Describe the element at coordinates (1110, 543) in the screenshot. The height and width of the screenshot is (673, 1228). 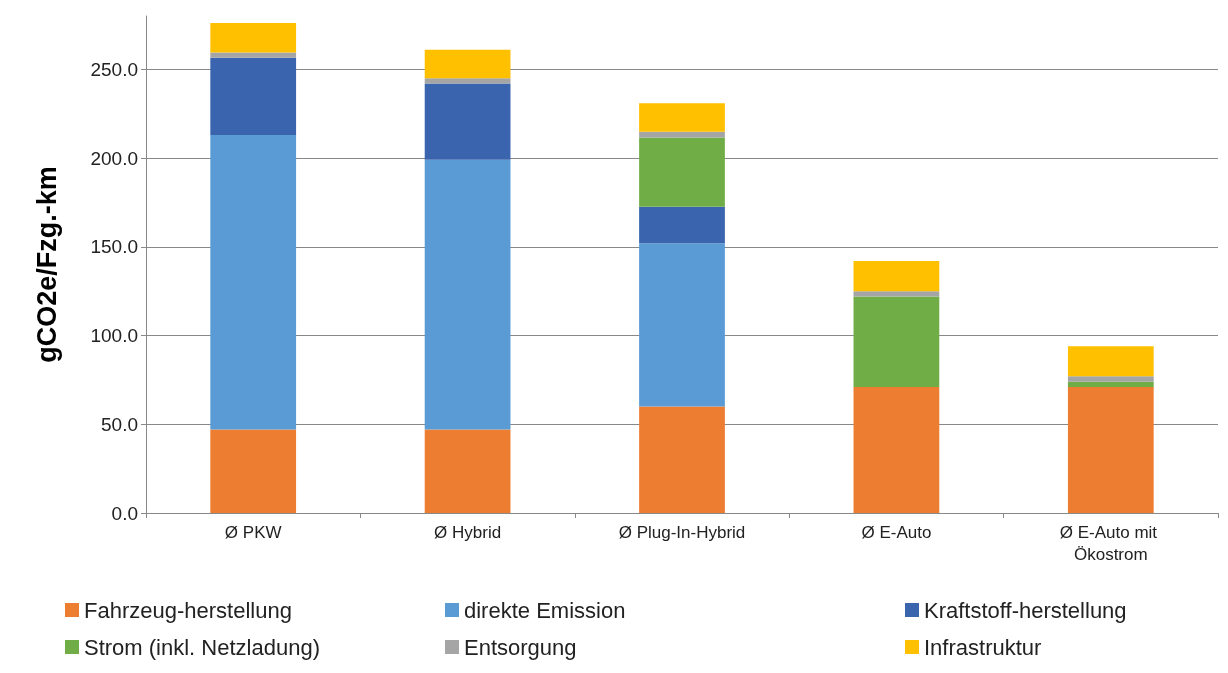
I see `x-tick-label: Ø E-Auto mit Ökostrom` at that location.